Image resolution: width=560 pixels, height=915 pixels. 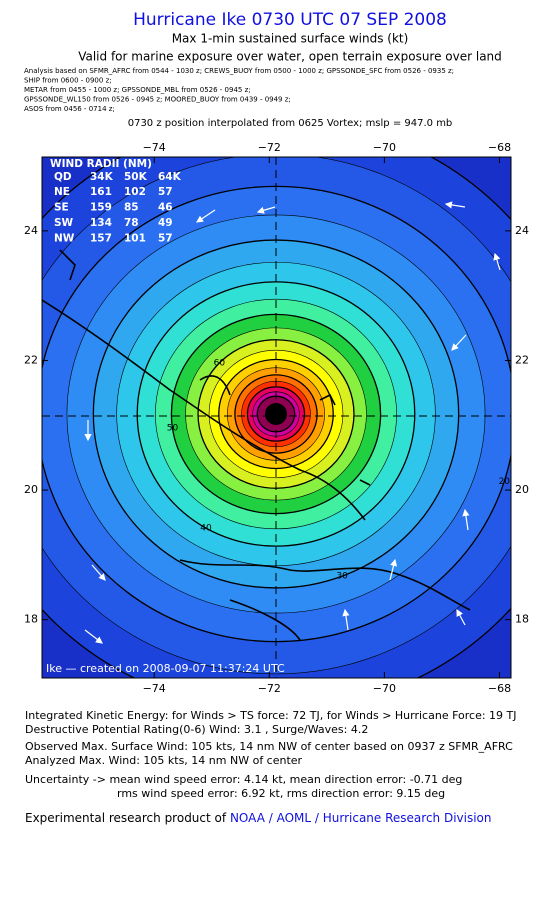 I want to click on radii-cell: 157, so click(x=101, y=239).